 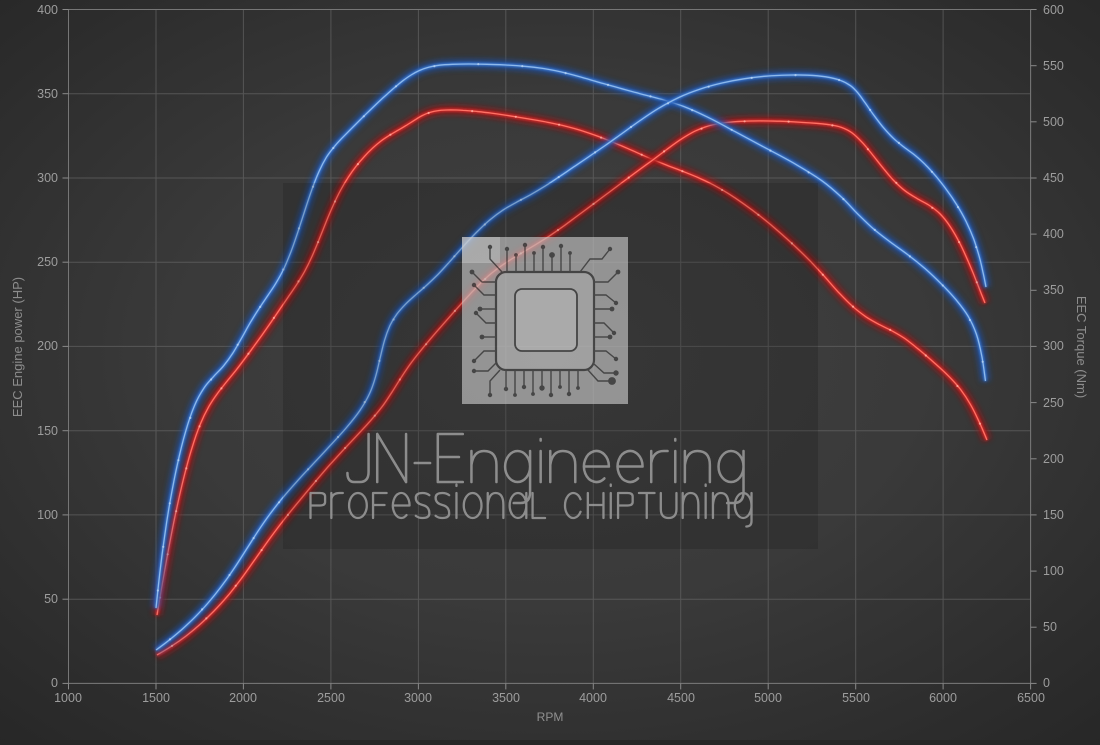 What do you see at coordinates (681, 698) in the screenshot?
I see `svg-text: 4500` at bounding box center [681, 698].